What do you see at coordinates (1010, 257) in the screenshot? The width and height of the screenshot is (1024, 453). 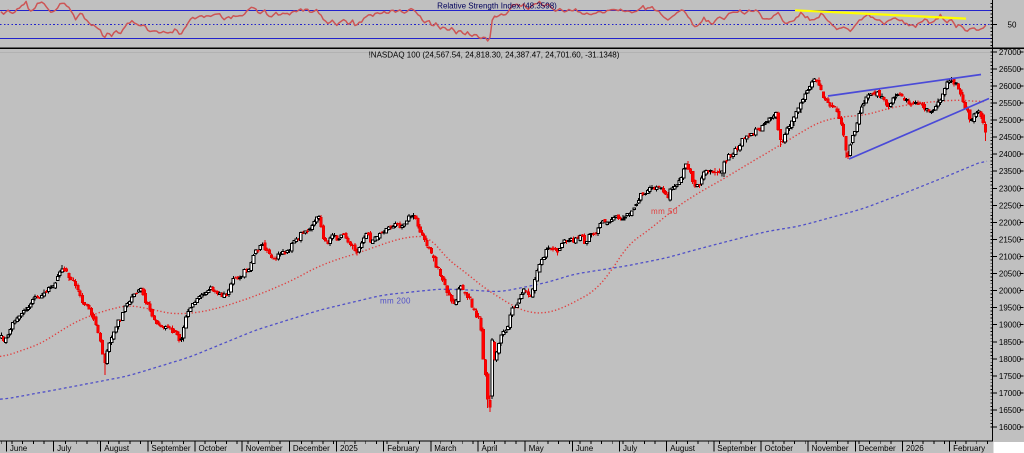 I see `svg-text: 21000` at bounding box center [1010, 257].